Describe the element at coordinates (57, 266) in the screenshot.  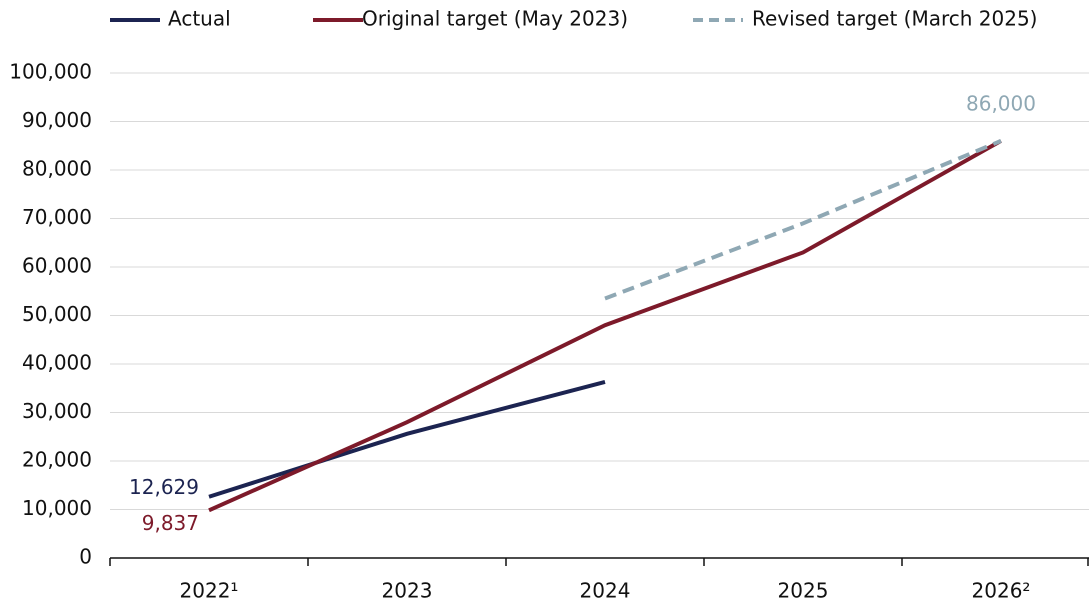
I see `y-tick-label: 60,000` at that location.